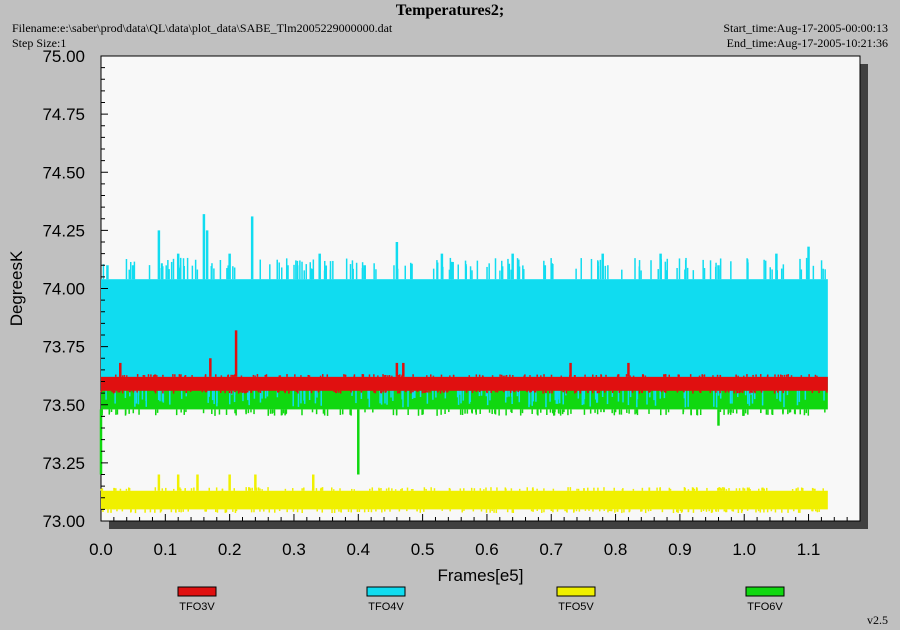 This screenshot has width=900, height=630. I want to click on x-tick-label: 0.4, so click(358, 549).